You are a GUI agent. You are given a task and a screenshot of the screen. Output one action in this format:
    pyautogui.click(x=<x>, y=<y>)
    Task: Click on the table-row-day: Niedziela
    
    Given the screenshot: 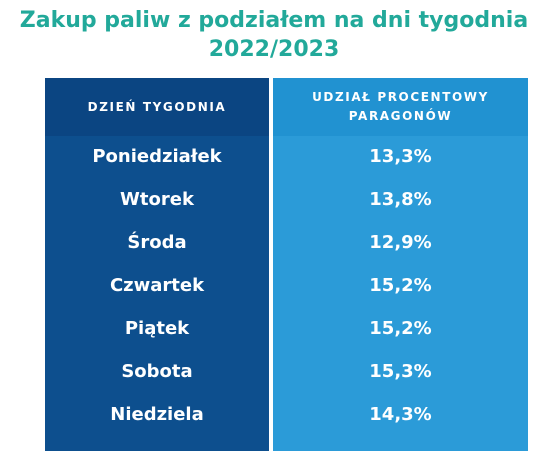 What is the action you would take?
    pyautogui.click(x=157, y=414)
    